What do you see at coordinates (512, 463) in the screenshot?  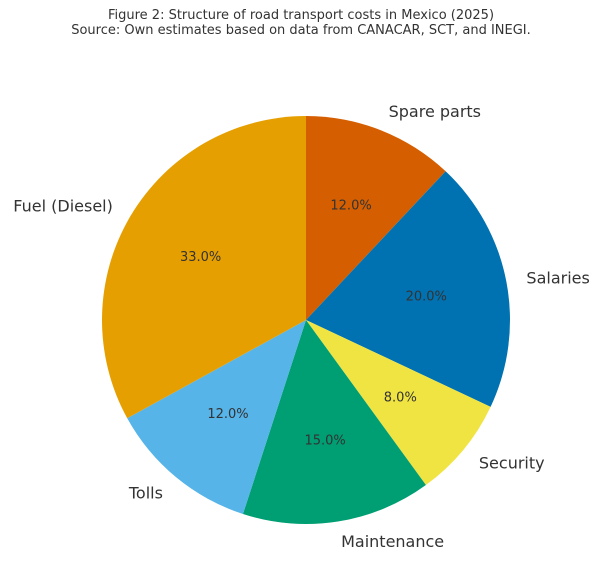 I see `slice-category-label: Security` at bounding box center [512, 463].